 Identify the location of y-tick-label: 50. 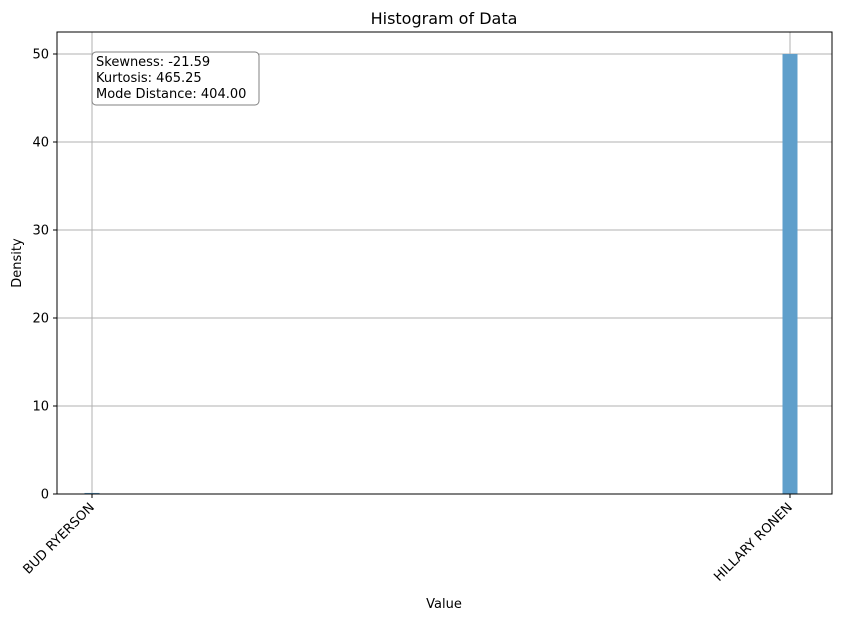
(40, 55).